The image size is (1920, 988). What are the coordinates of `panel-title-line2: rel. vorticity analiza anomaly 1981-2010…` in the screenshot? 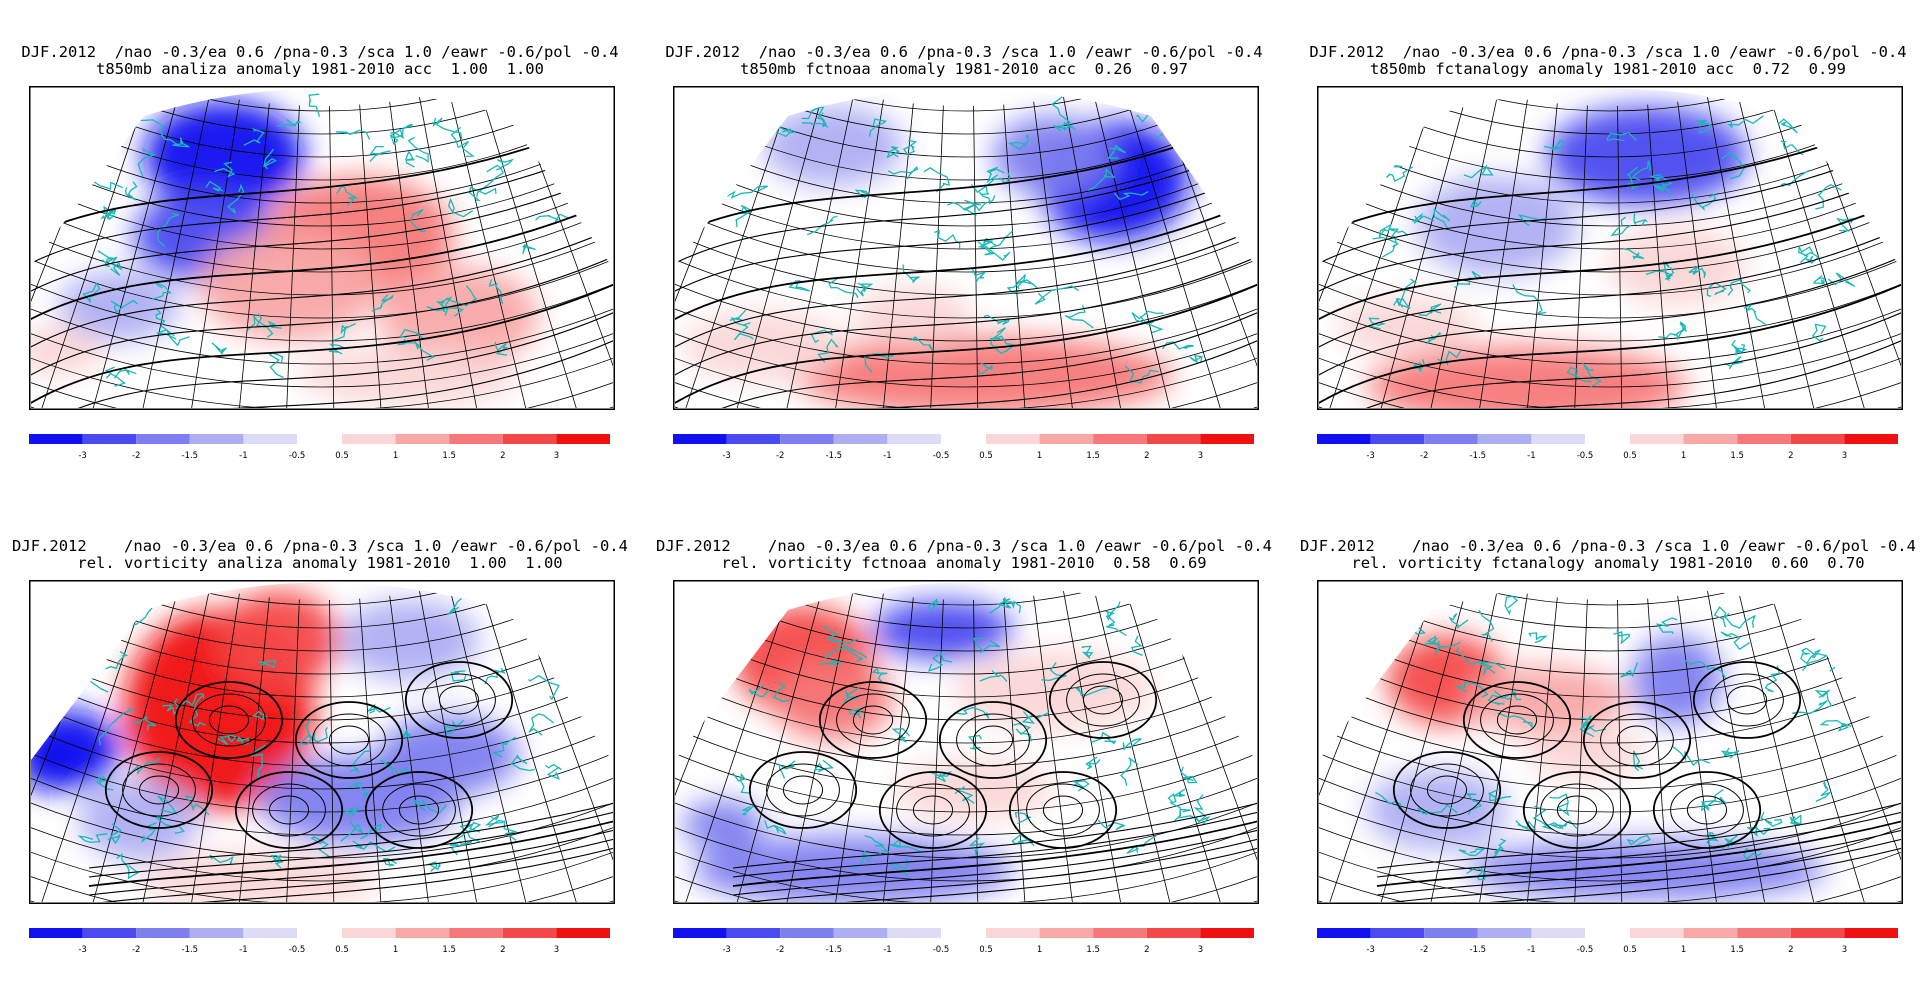 It's located at (320, 563).